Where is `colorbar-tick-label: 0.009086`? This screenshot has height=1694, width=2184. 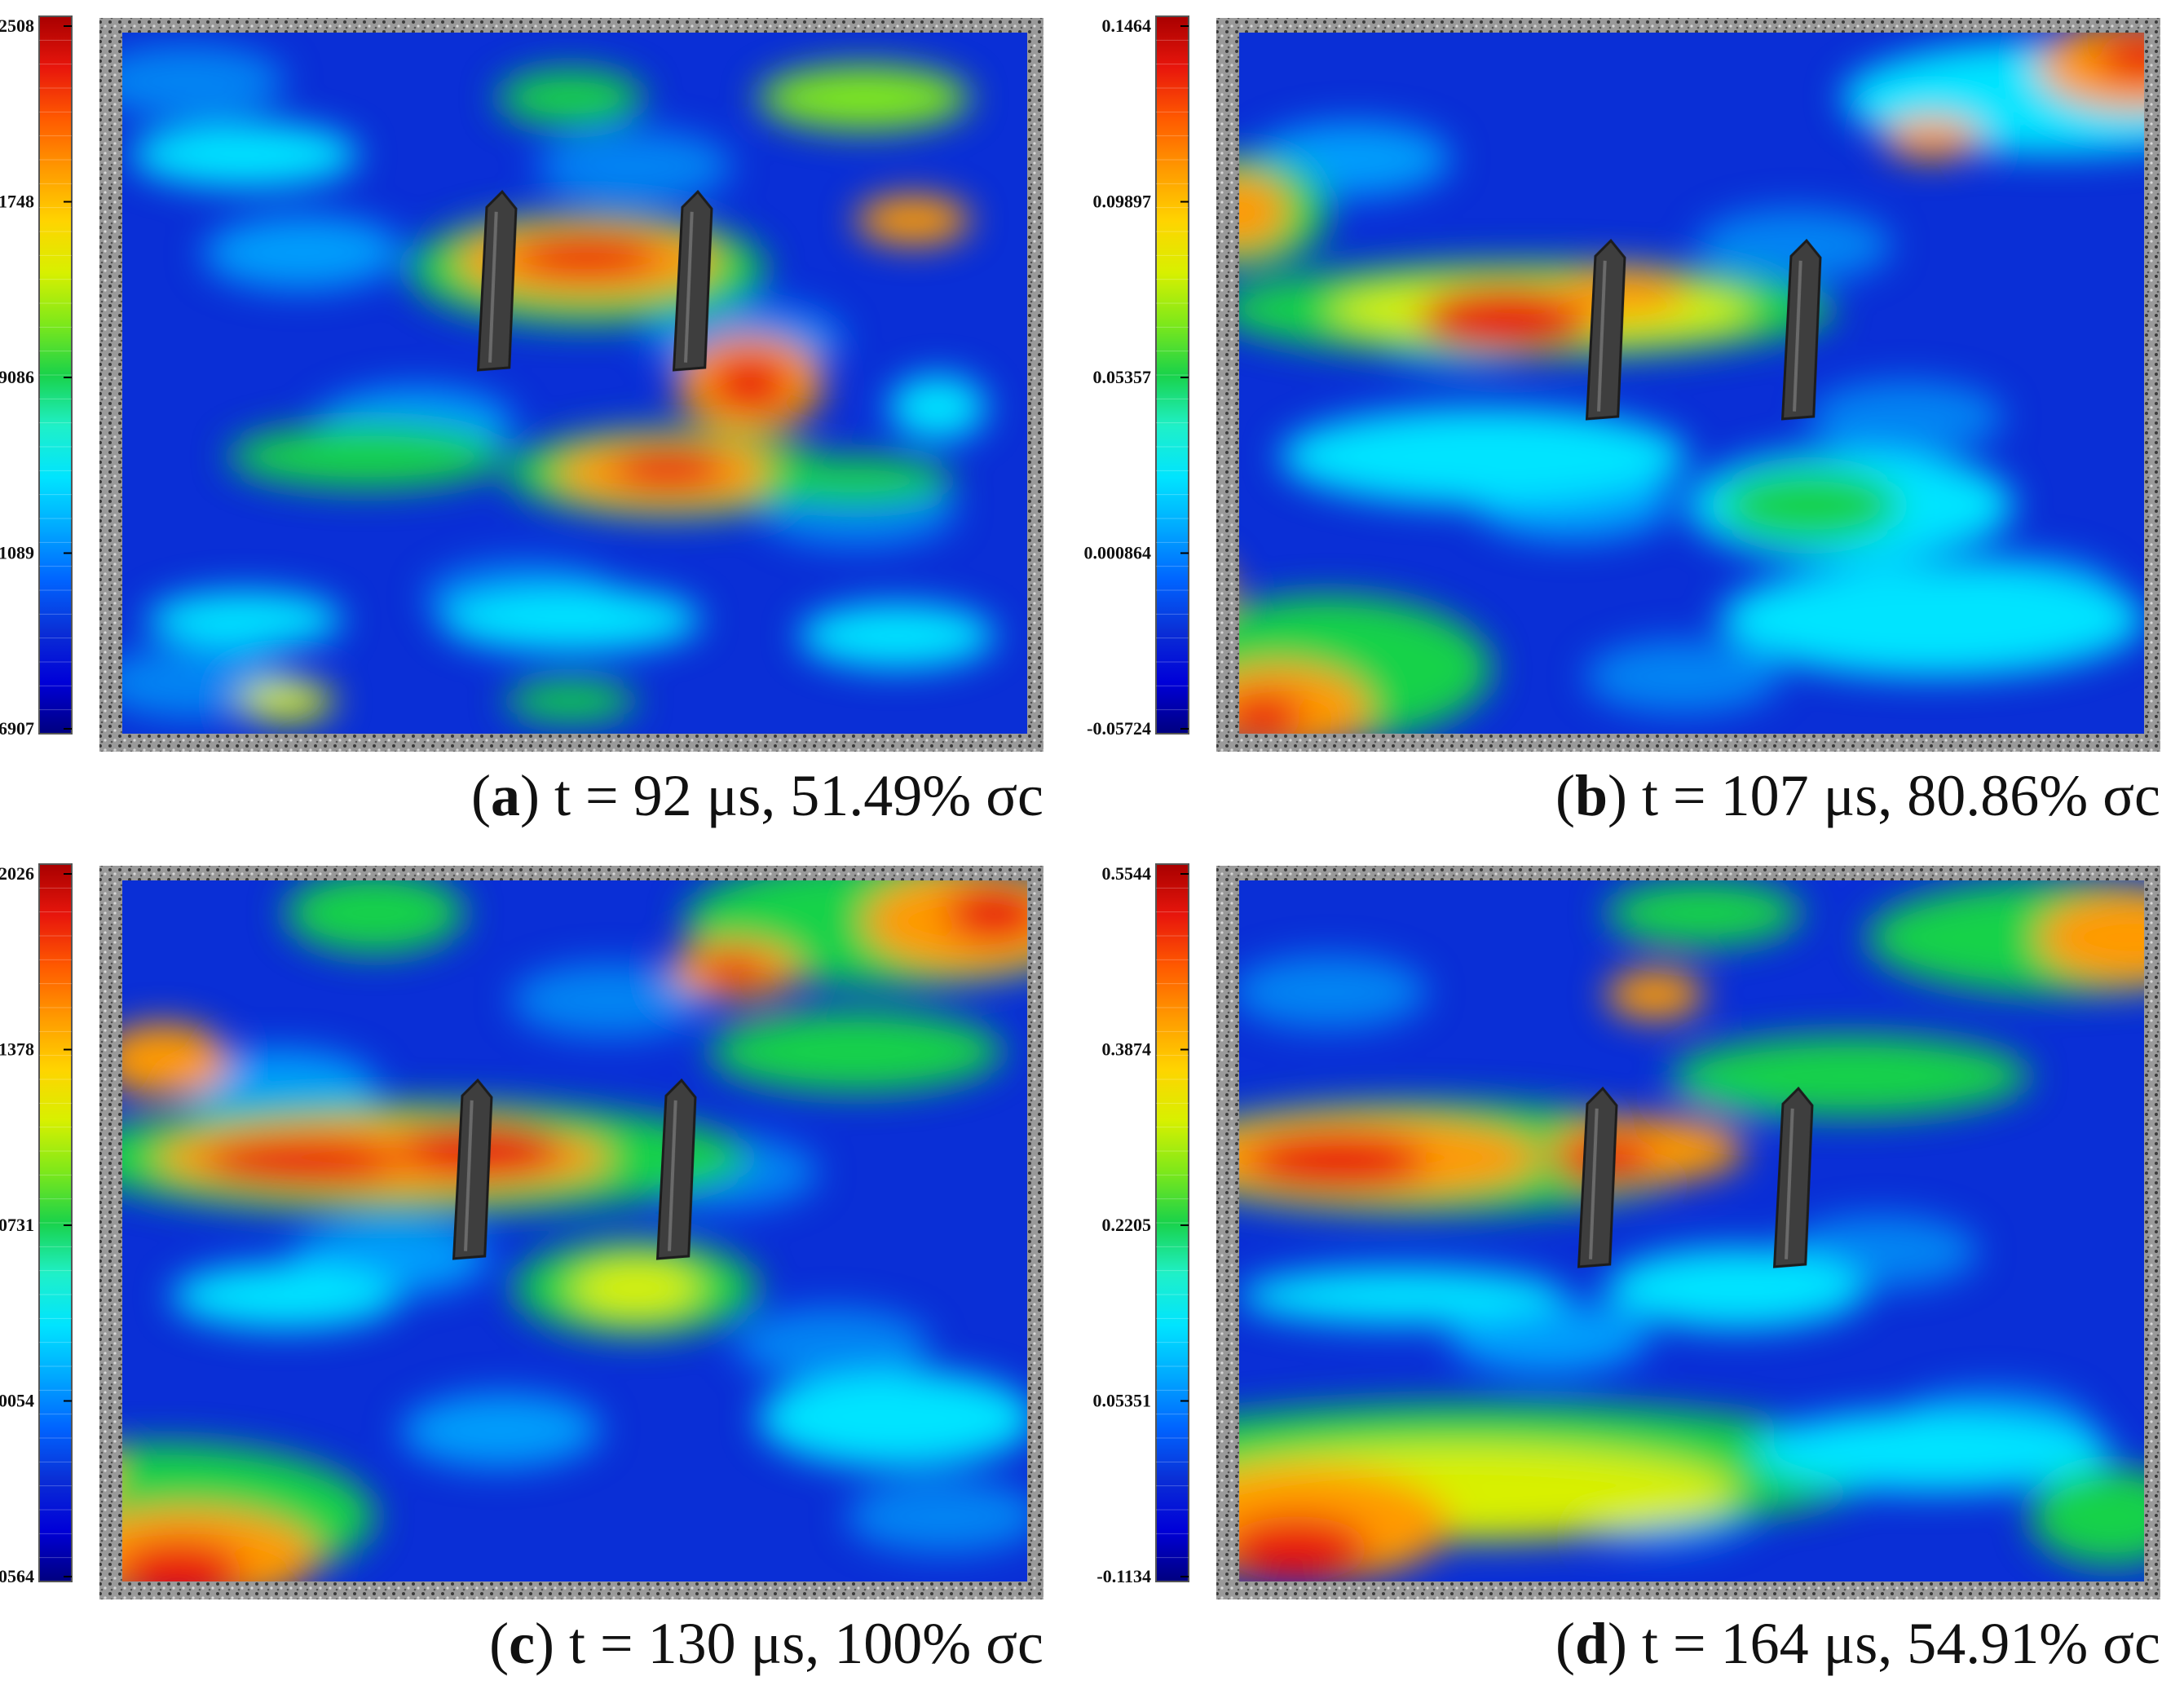 colorbar-tick-label: 0.009086 is located at coordinates (17, 377).